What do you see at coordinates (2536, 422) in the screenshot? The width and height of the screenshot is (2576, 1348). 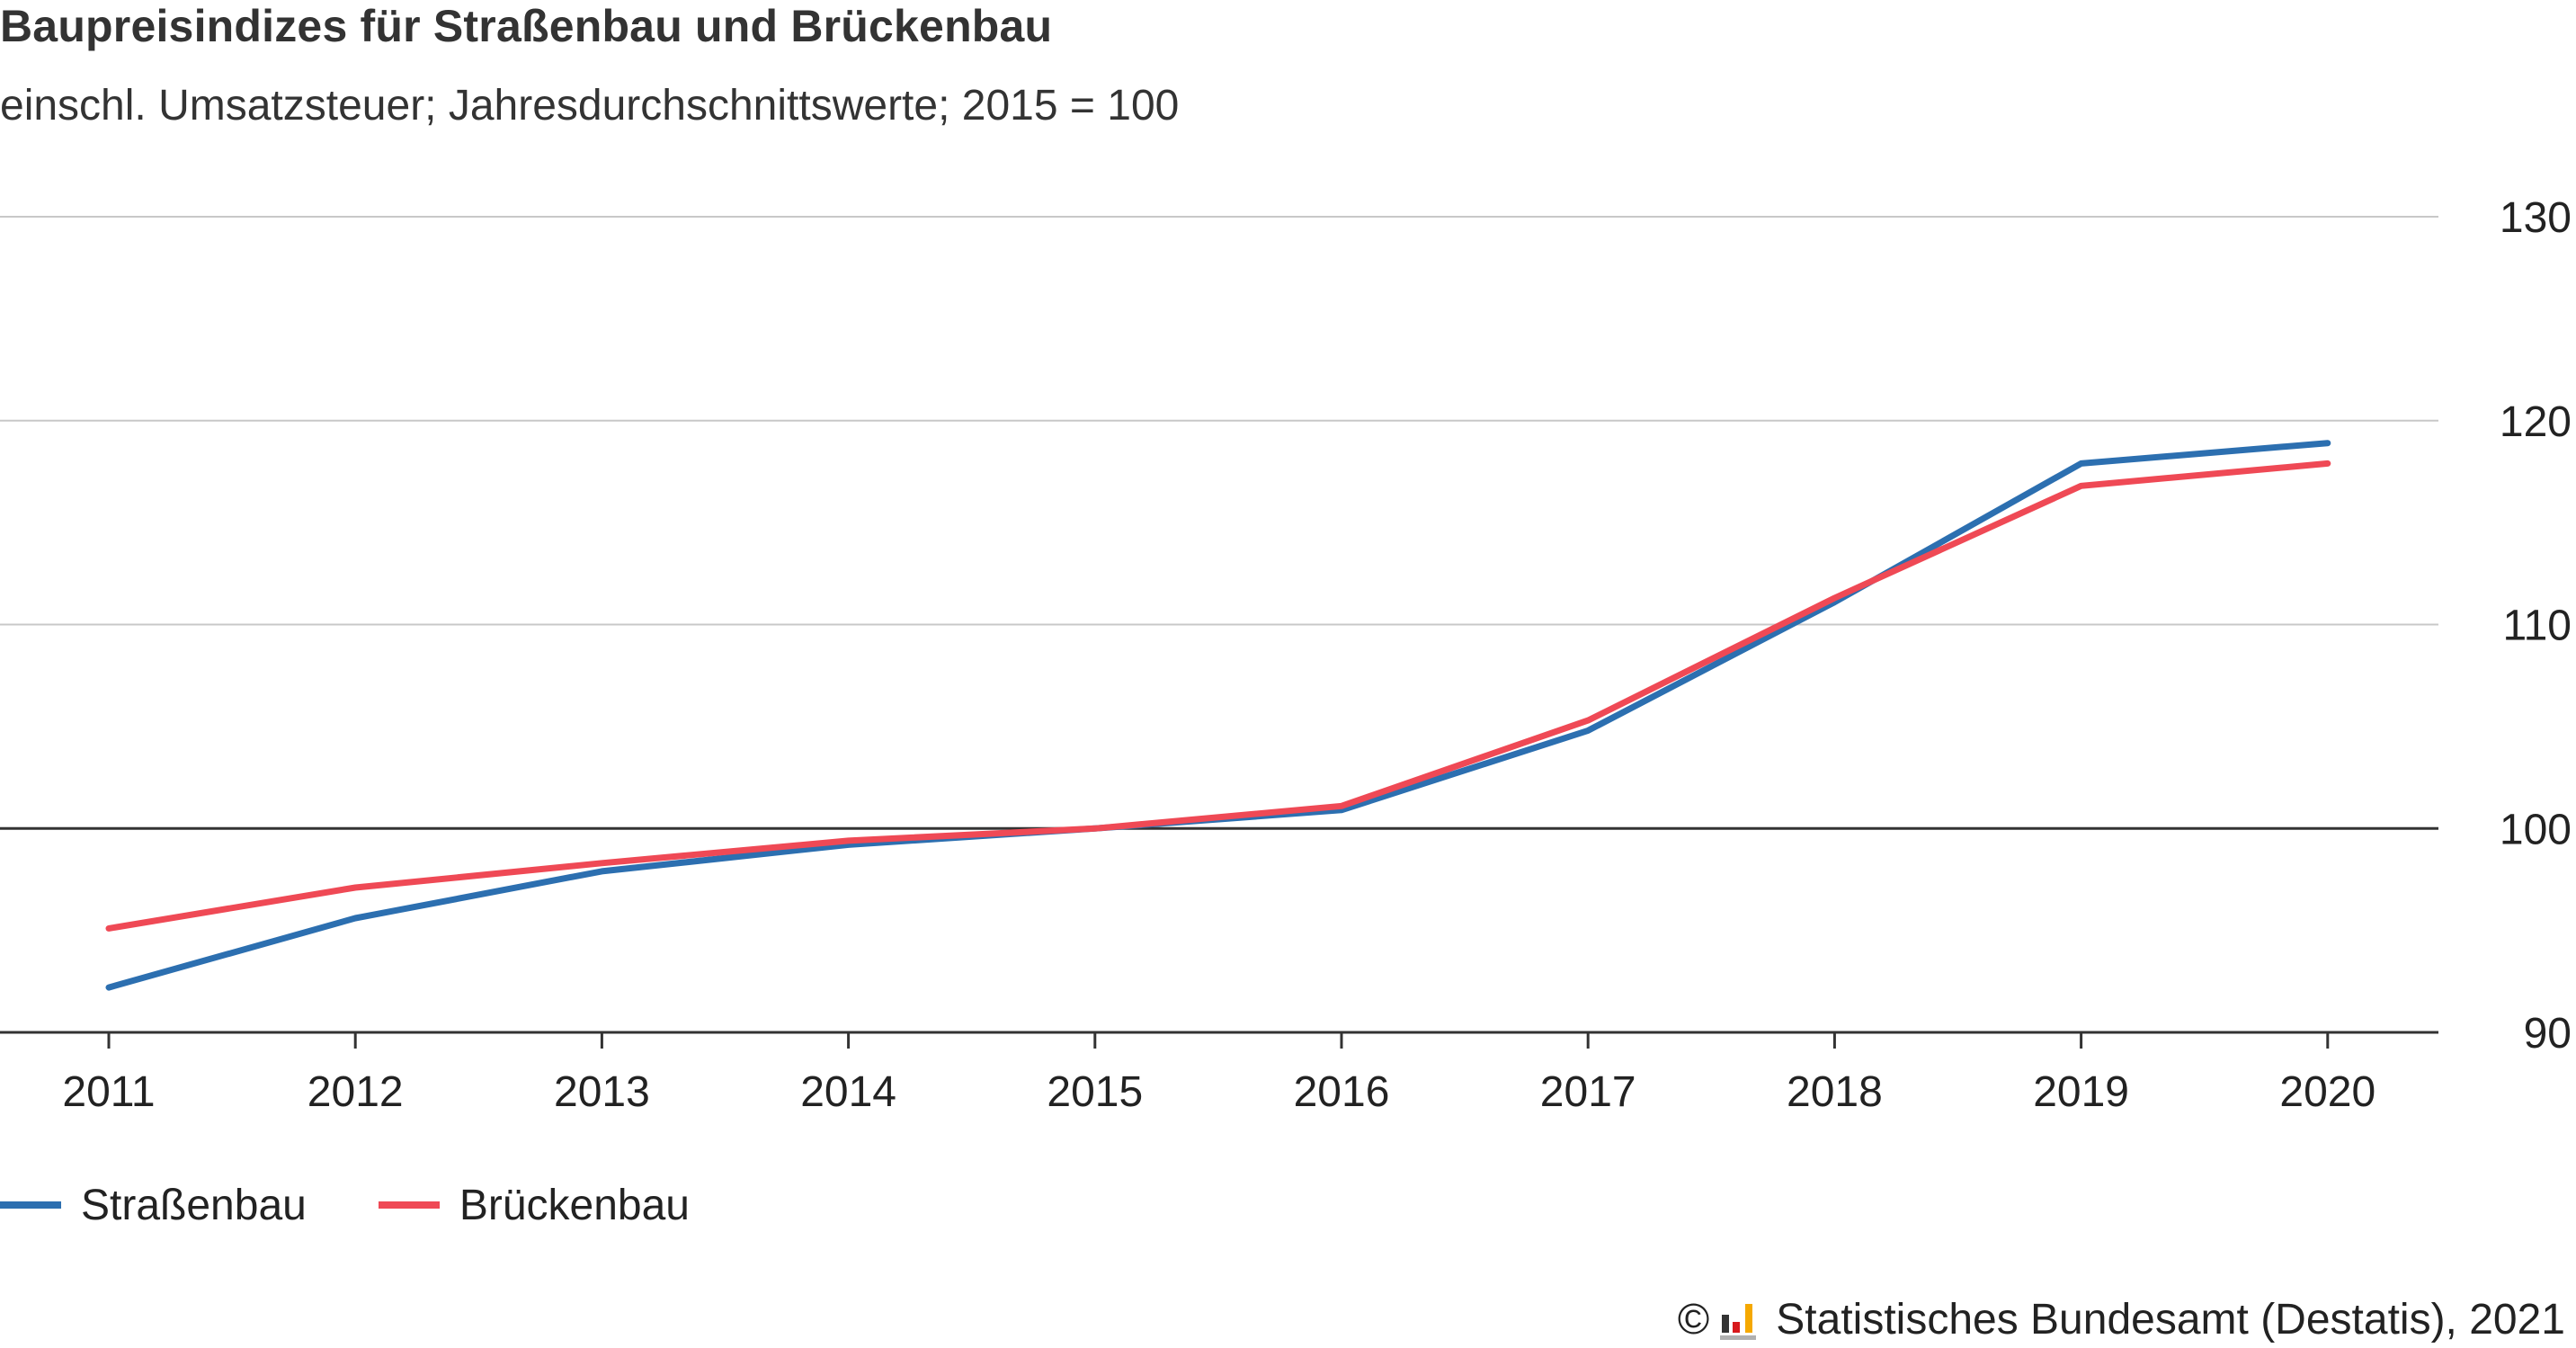 I see `y-tick-label-120: 120` at bounding box center [2536, 422].